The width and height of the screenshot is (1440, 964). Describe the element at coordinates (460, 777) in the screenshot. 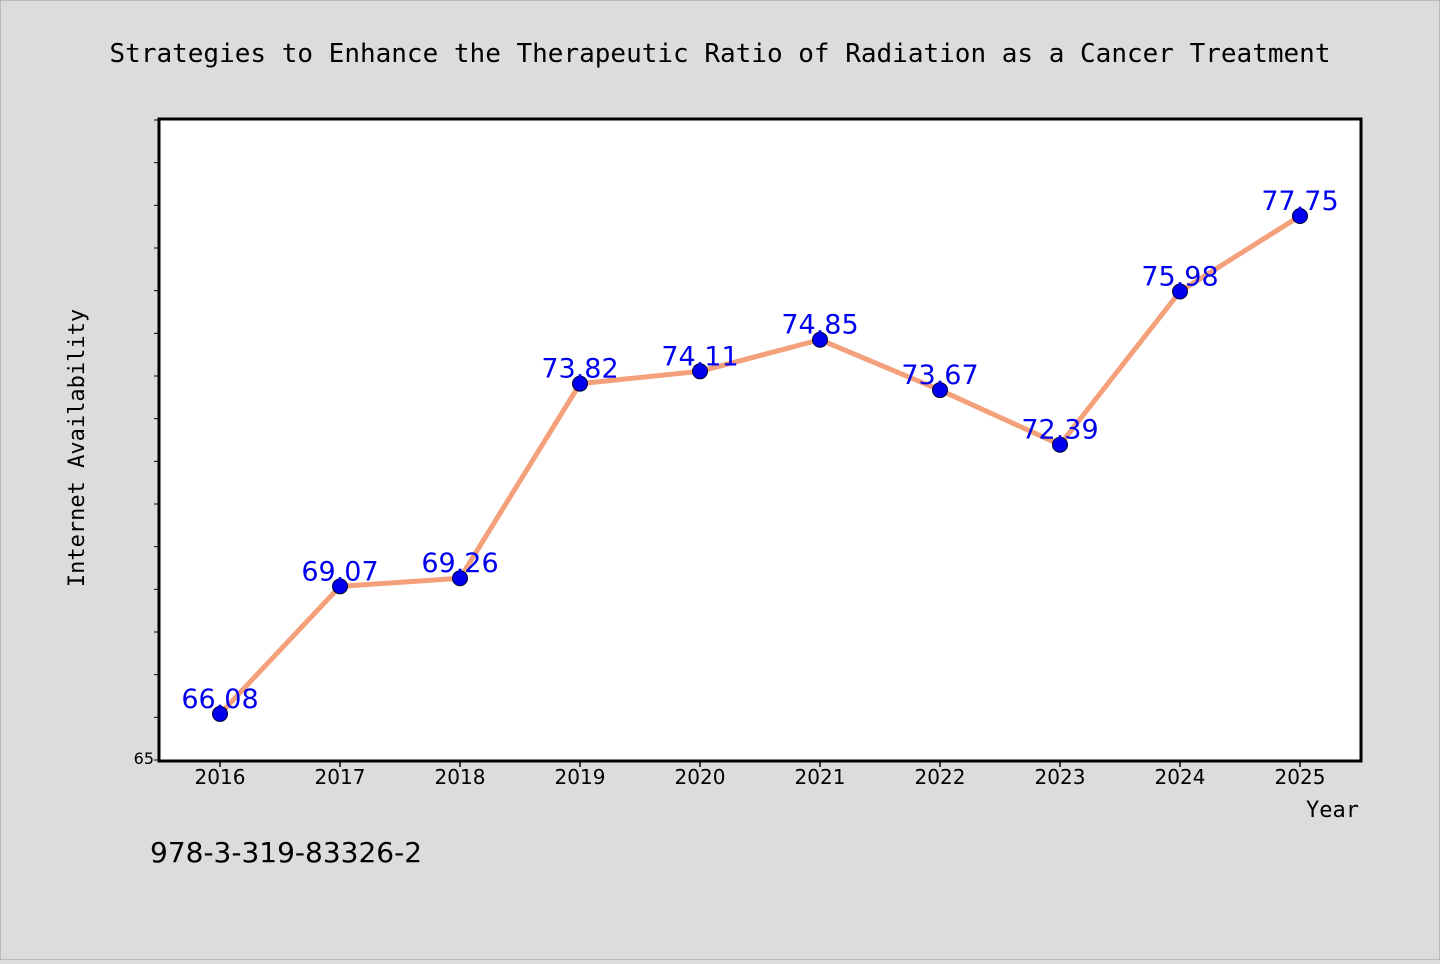

I see `x-tick-label: 2018` at that location.